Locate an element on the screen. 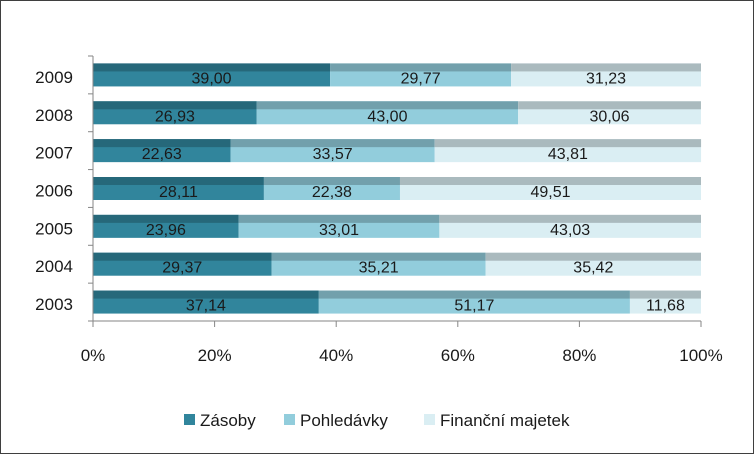 Image resolution: width=754 pixels, height=454 pixels. data-label-2006-series-2: 22,38 is located at coordinates (332, 192).